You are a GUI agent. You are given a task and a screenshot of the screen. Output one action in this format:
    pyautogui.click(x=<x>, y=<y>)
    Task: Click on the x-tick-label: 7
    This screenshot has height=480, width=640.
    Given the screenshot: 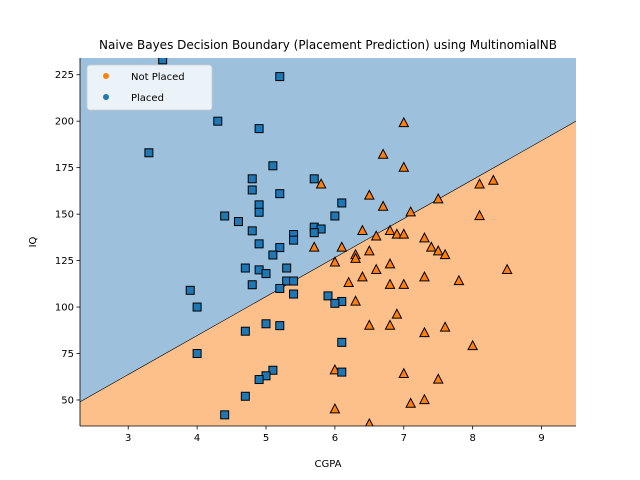 What is the action you would take?
    pyautogui.click(x=404, y=438)
    